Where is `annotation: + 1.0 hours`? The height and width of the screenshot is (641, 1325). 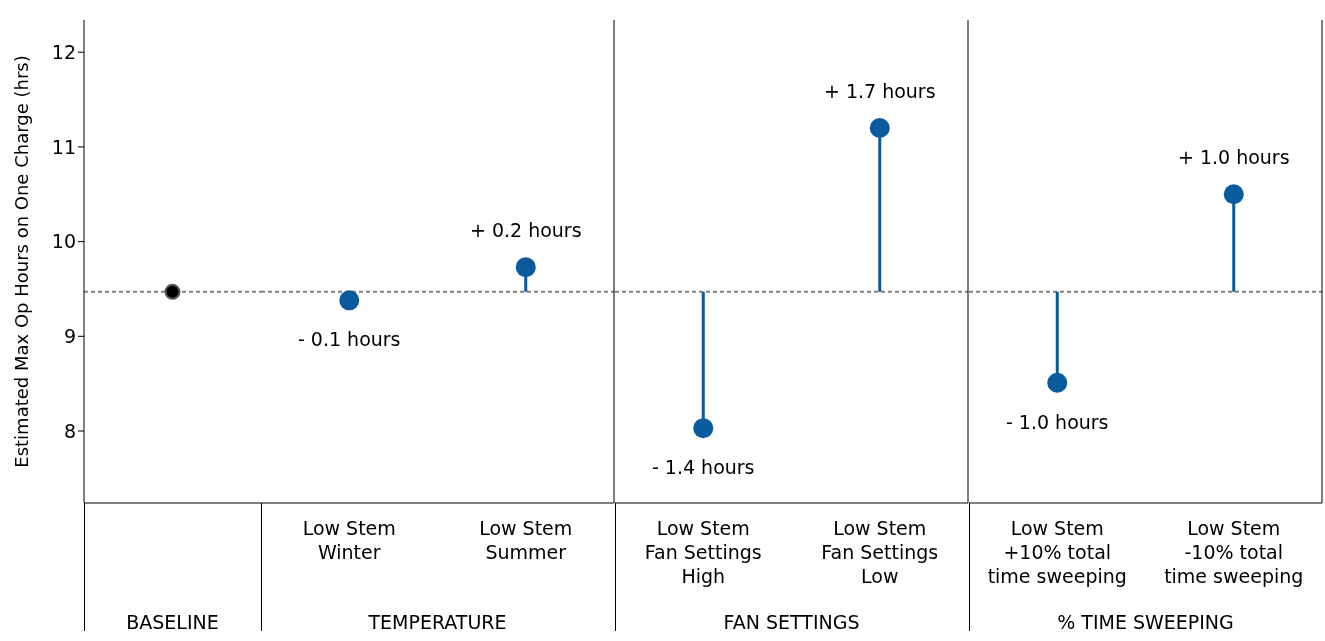 annotation: + 1.0 hours is located at coordinates (1233, 157).